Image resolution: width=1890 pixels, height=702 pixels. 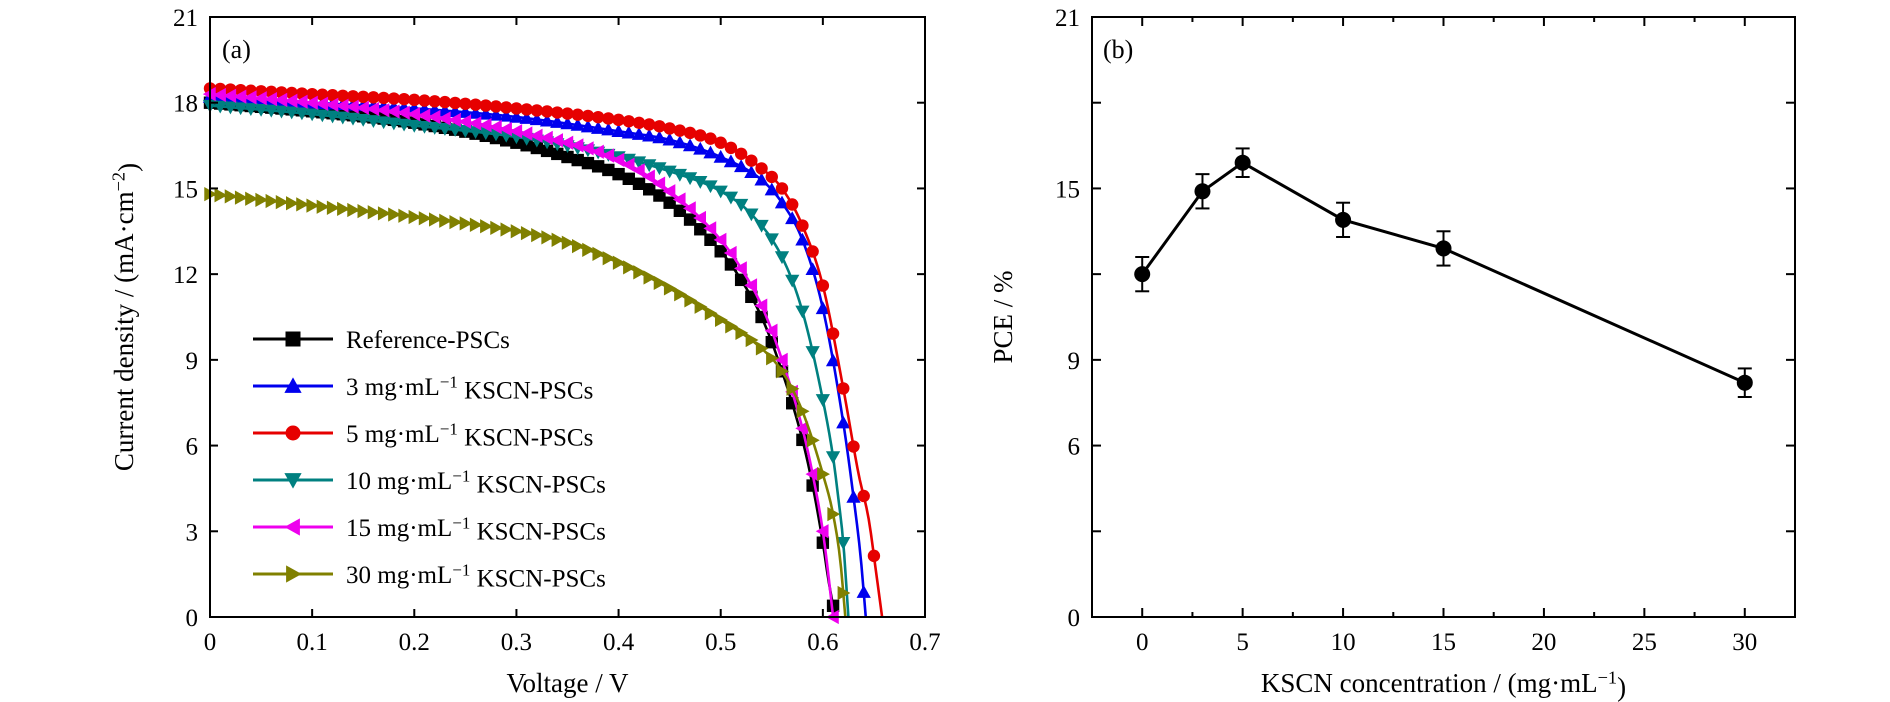 I want to click on x-tick-label: 30, so click(x=1744, y=642).